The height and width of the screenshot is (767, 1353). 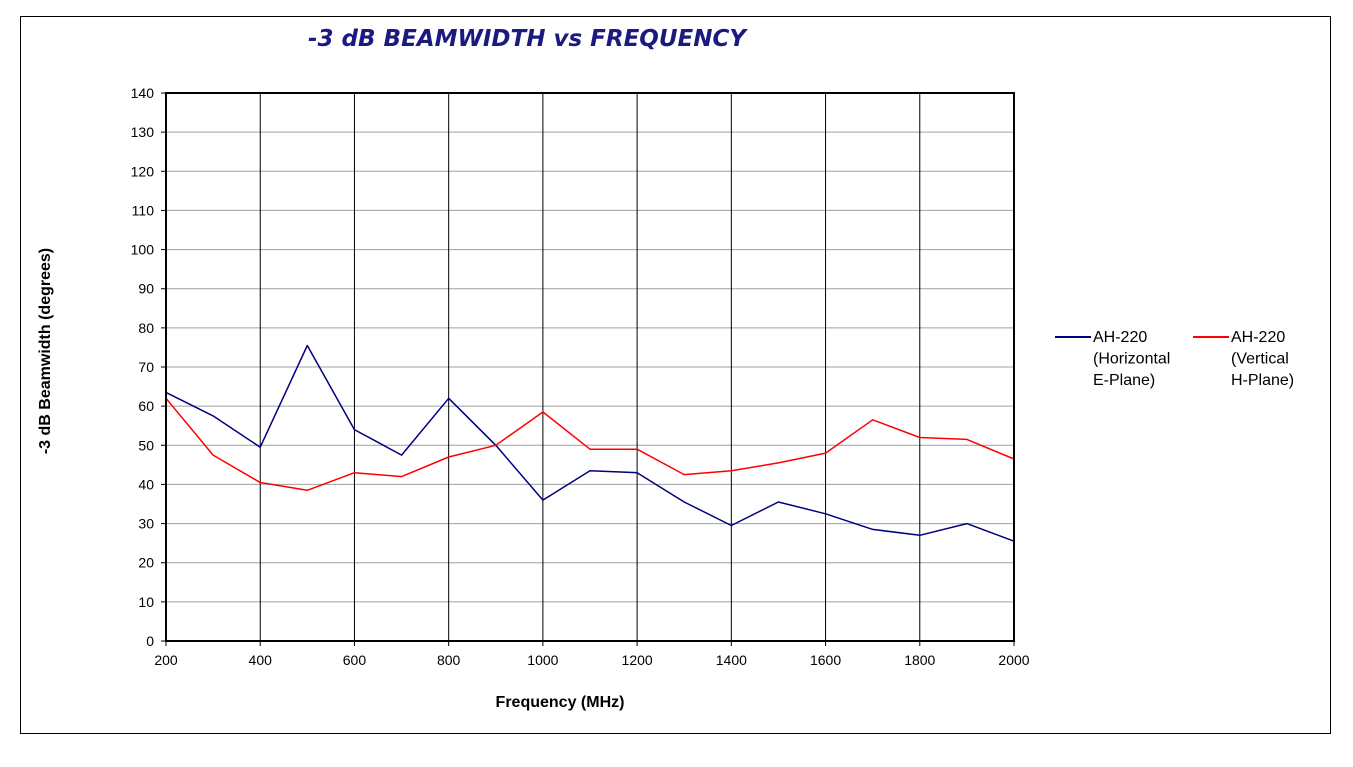 I want to click on y-tick-label: 30, so click(x=146, y=524).